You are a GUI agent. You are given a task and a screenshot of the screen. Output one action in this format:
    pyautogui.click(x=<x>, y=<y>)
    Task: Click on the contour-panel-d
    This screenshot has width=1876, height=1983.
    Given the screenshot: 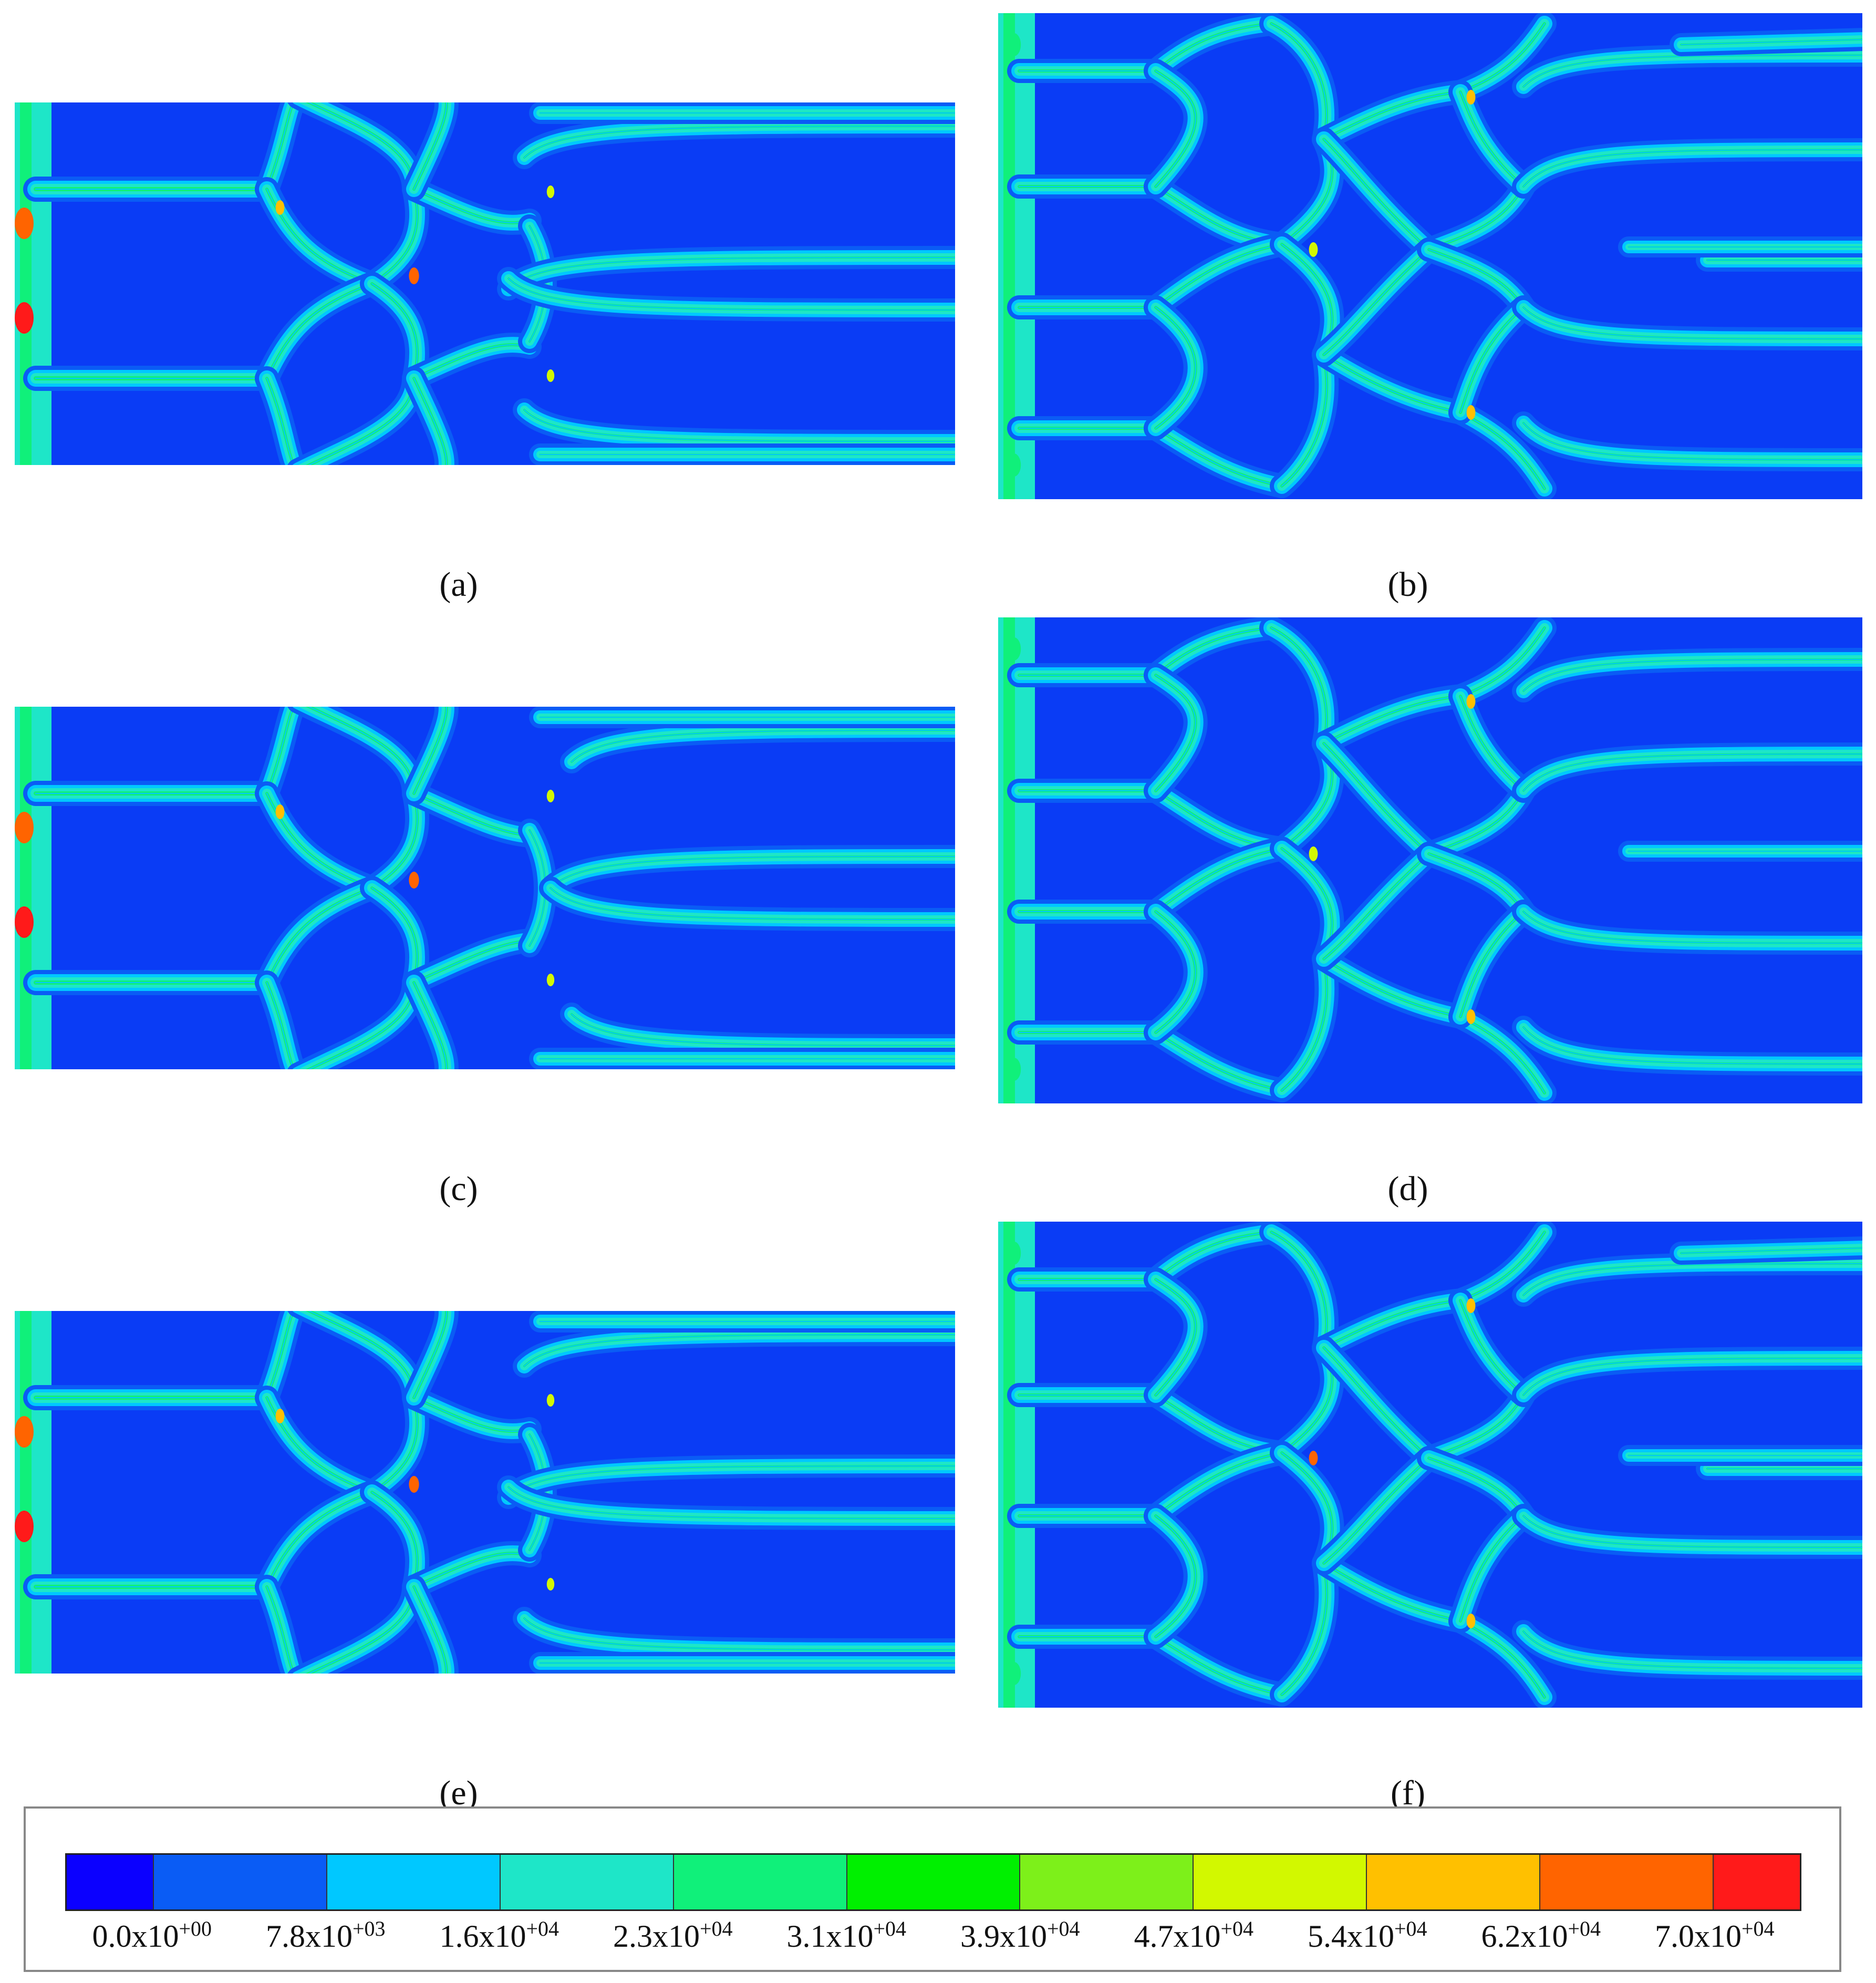 What is the action you would take?
    pyautogui.click(x=1430, y=860)
    